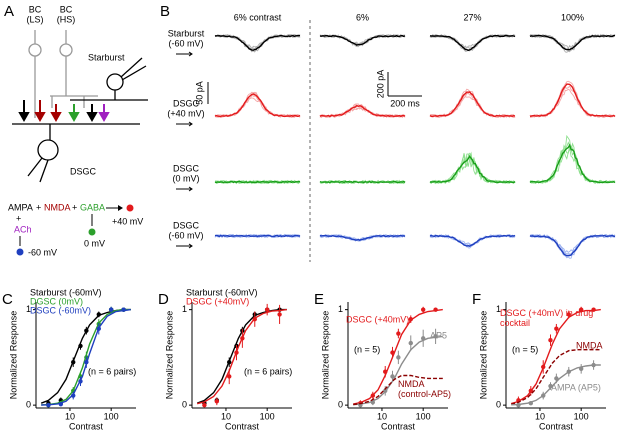 The height and width of the screenshot is (432, 623). What do you see at coordinates (66, 19) in the screenshot?
I see `cell-label: (HS)` at bounding box center [66, 19].